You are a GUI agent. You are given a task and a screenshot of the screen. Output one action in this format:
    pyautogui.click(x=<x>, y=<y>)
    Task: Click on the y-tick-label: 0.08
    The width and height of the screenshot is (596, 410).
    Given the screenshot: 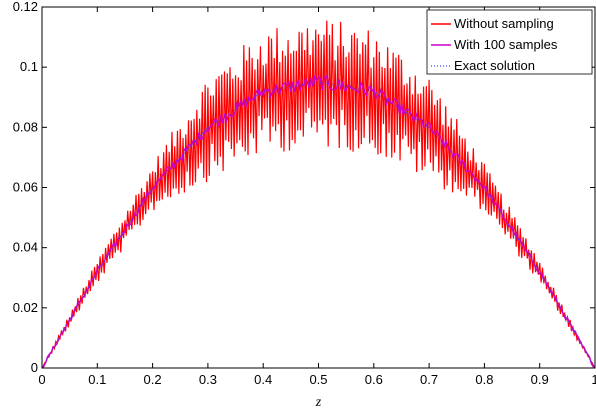 What is the action you would take?
    pyautogui.click(x=25, y=126)
    